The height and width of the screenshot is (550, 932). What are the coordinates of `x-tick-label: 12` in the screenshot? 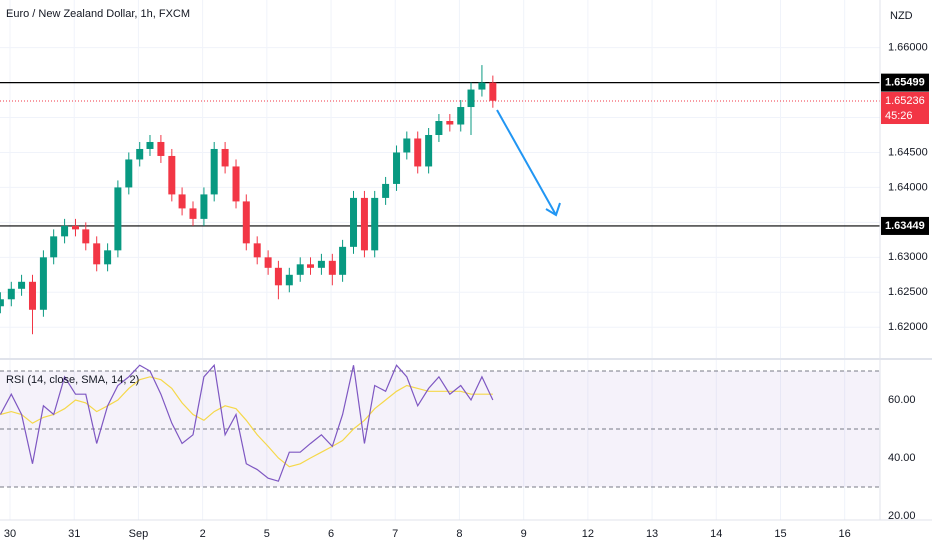 It's located at (588, 534).